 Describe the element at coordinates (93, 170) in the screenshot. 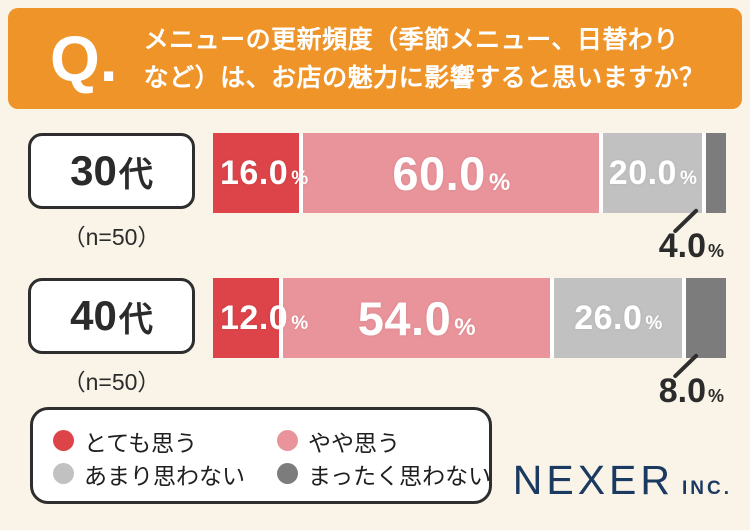

I see `group-number: 30` at that location.